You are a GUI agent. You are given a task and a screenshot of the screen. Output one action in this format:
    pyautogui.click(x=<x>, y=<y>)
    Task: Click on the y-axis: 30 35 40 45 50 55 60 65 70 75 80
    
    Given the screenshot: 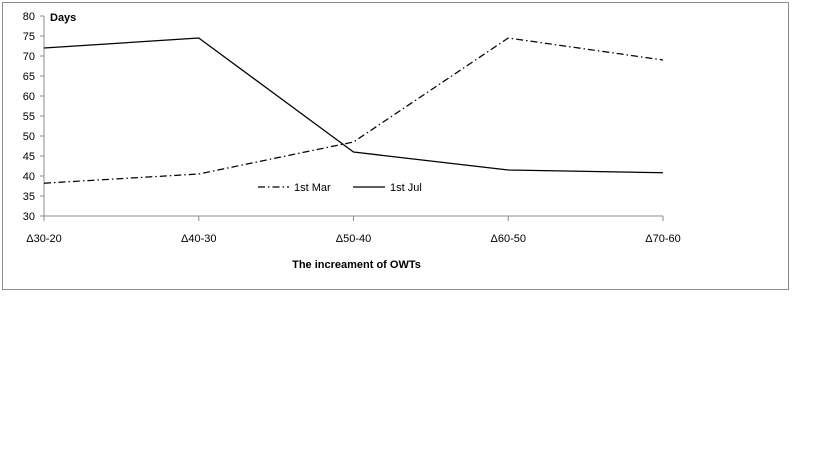 What is the action you would take?
    pyautogui.click(x=34, y=117)
    